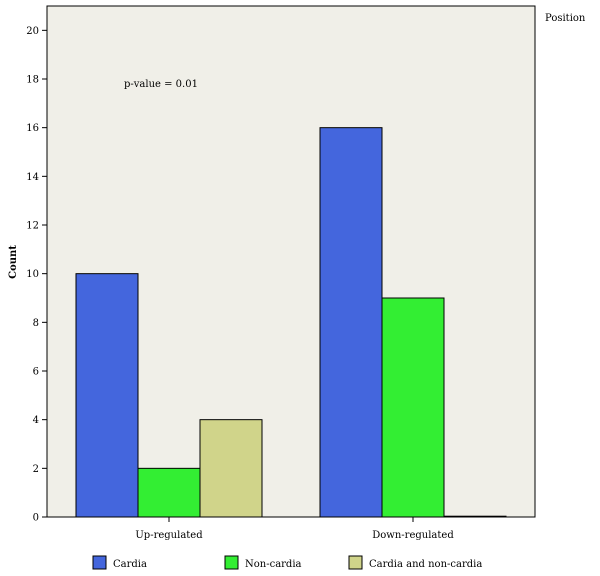  What do you see at coordinates (32, 80) in the screenshot?
I see `y-tick-label: 18` at bounding box center [32, 80].